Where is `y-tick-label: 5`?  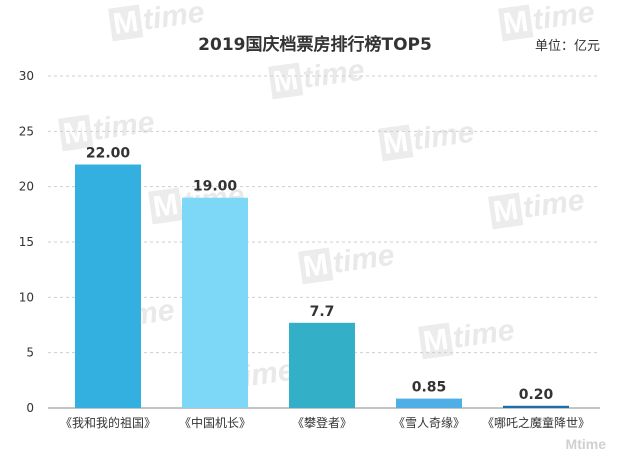 y-tick-label: 5 is located at coordinates (30, 353).